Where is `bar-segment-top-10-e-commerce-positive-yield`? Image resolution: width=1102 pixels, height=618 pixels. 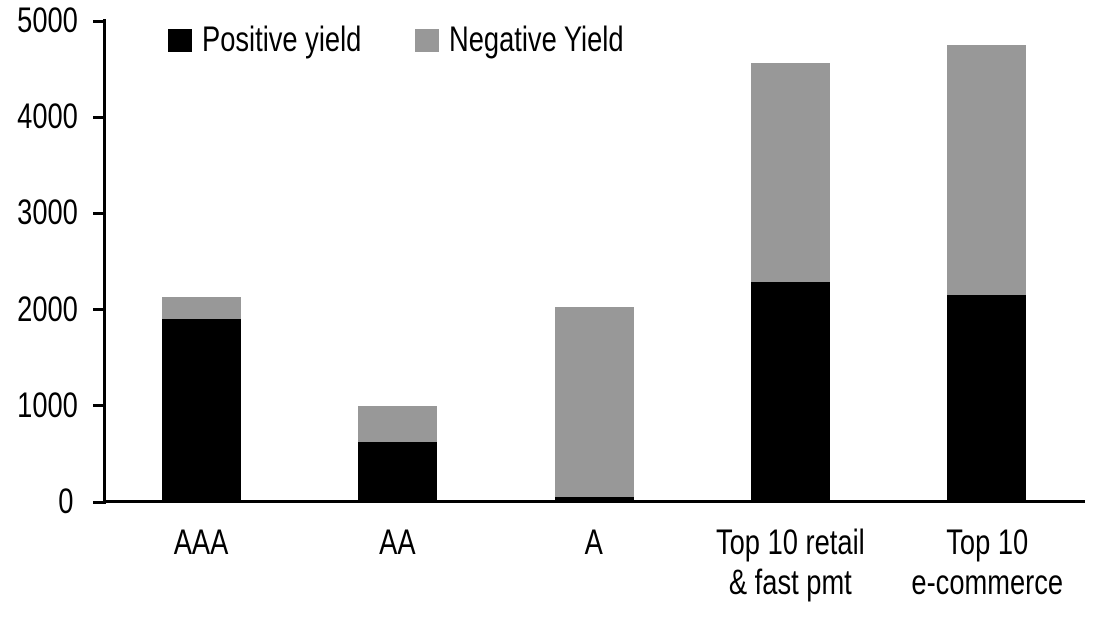 bar-segment-top-10-e-commerce-positive-yield is located at coordinates (987, 398).